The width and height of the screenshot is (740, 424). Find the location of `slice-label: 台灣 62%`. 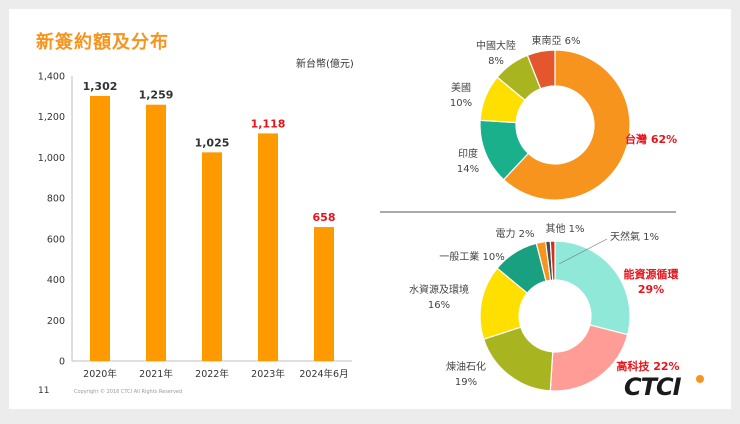

slice-label: 台灣 62% is located at coordinates (651, 139).